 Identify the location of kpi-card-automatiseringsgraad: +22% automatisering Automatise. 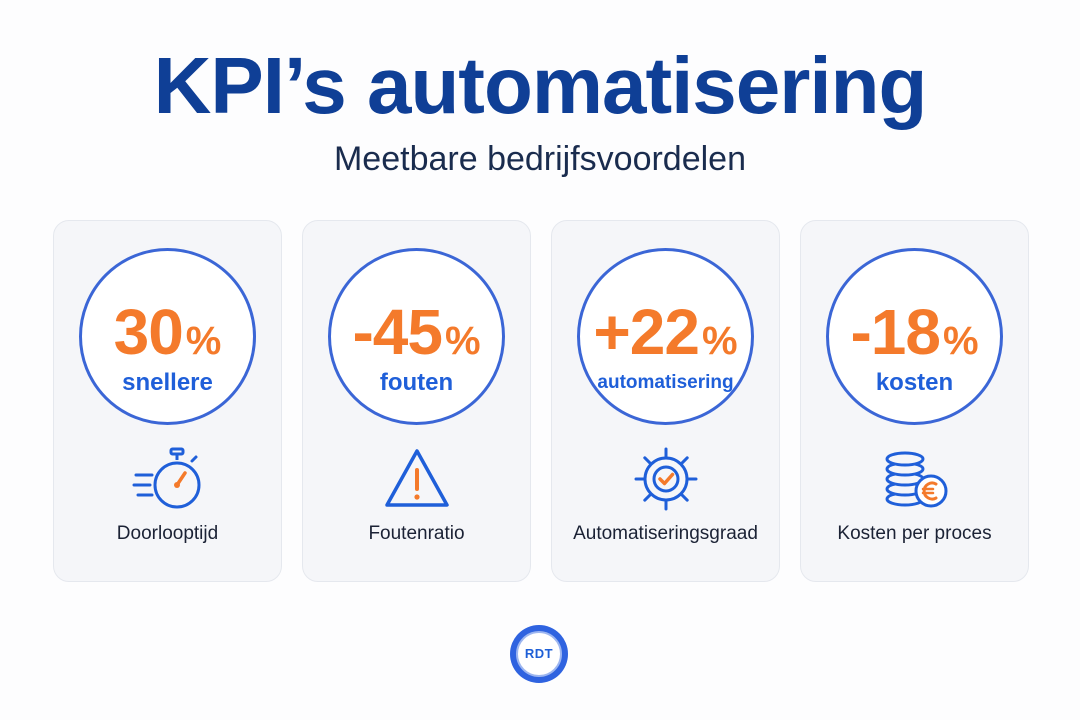
(665, 401).